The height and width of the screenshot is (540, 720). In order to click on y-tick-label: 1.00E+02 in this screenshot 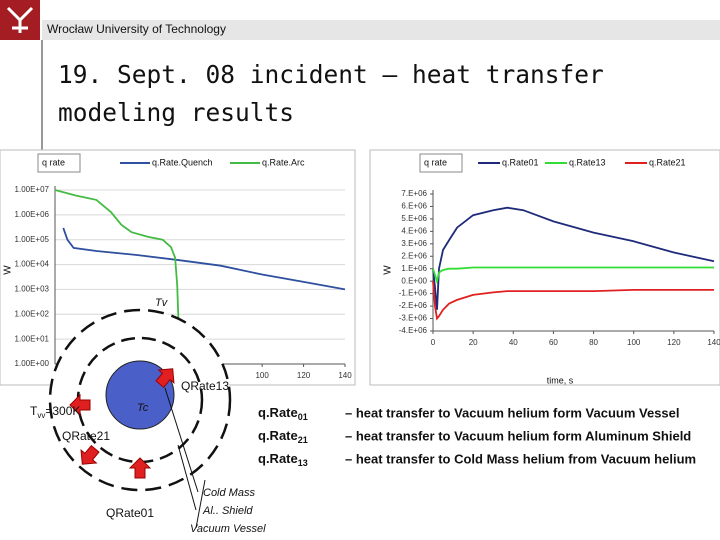, I will do `click(32, 313)`.